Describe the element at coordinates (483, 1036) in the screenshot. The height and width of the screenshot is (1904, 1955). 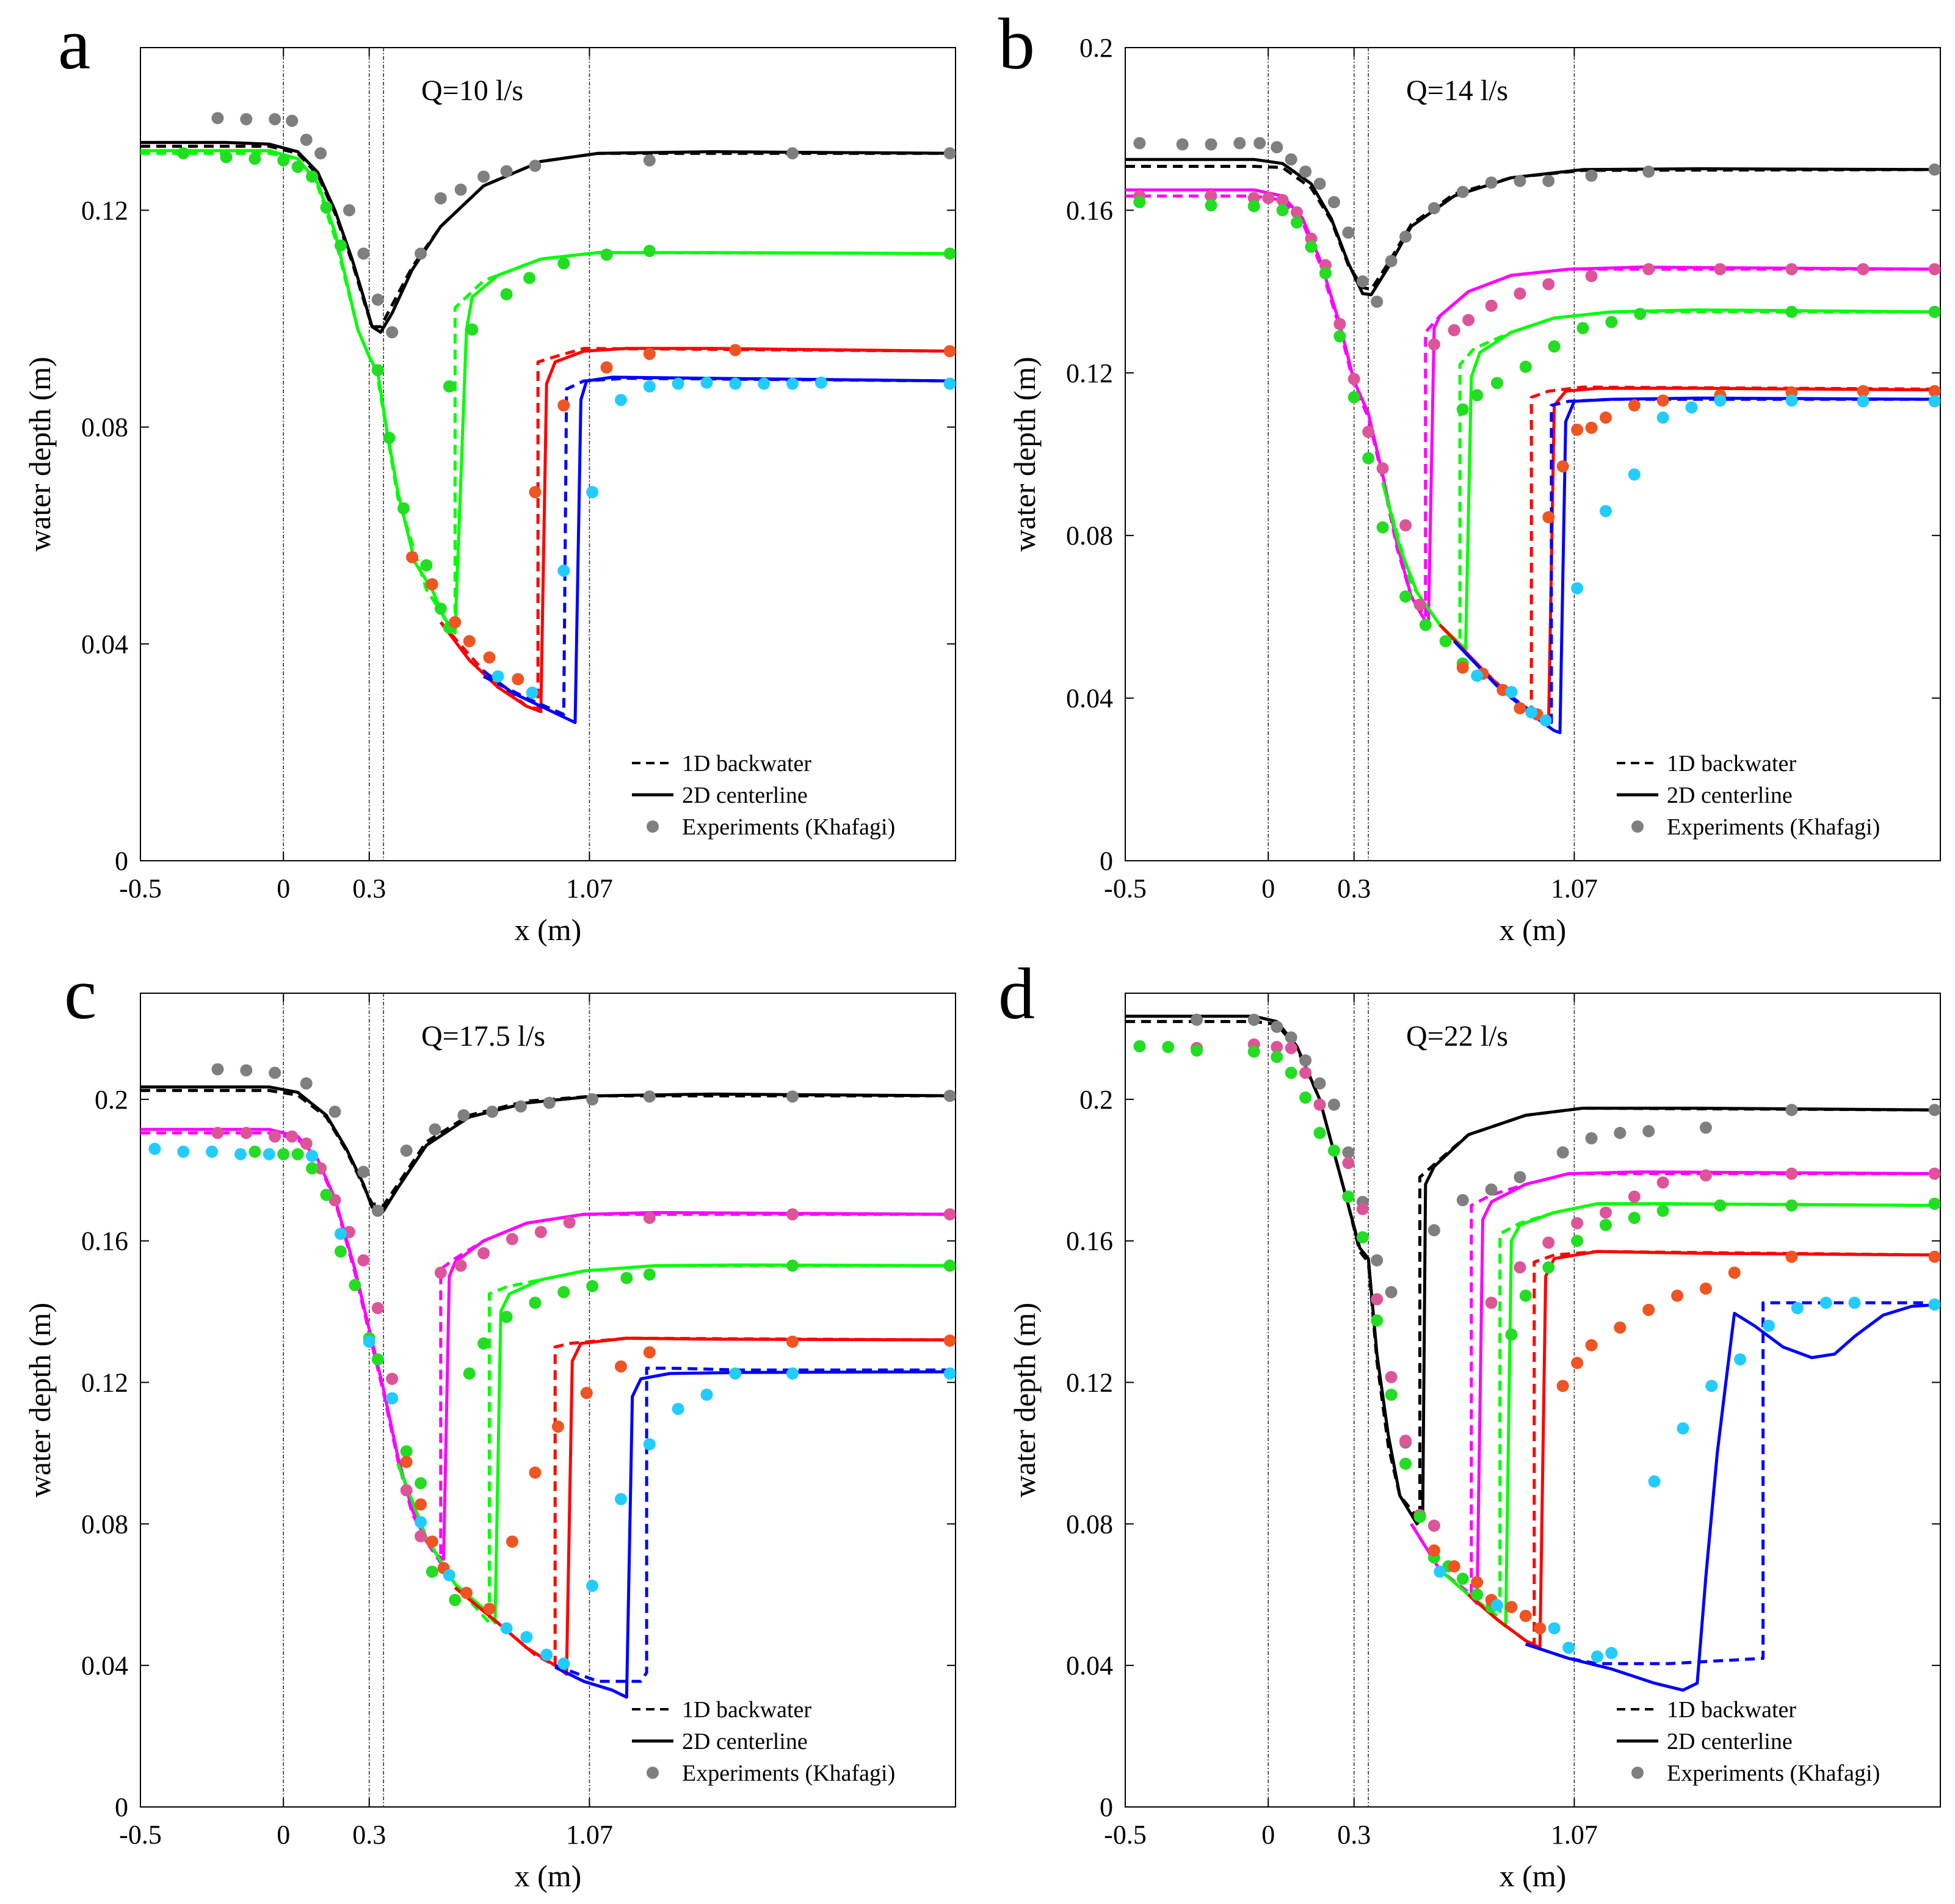
I see `discharge-label: Q=17.5 l/s` at that location.